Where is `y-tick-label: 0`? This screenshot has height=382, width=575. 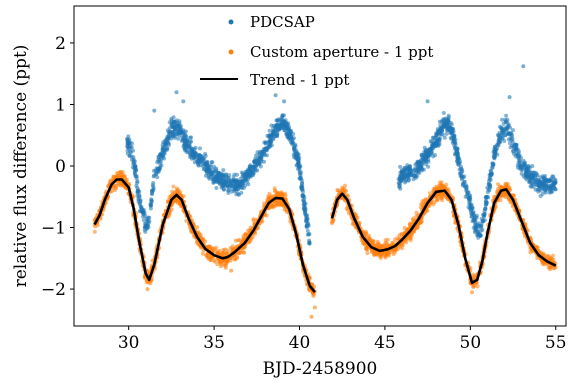 y-tick-label: 0 is located at coordinates (60, 167).